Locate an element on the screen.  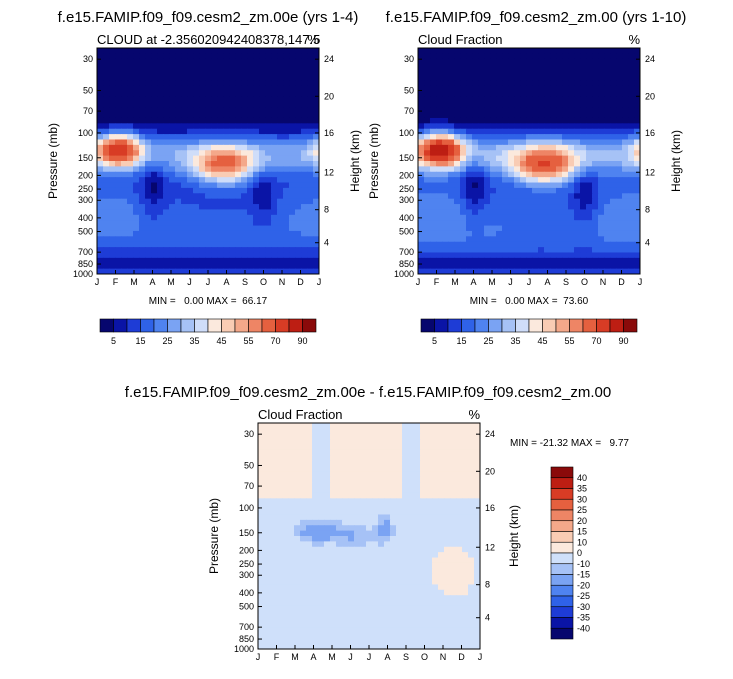
colorbar-label: 55 is located at coordinates (248, 341).